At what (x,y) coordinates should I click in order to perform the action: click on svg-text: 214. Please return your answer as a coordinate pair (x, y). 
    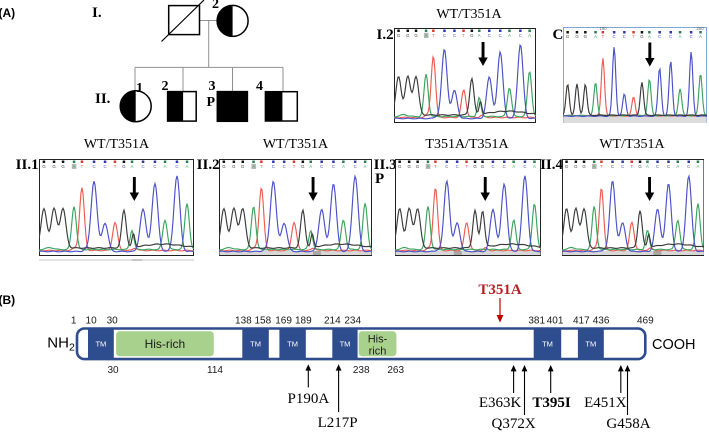
    Looking at the image, I should click on (332, 320).